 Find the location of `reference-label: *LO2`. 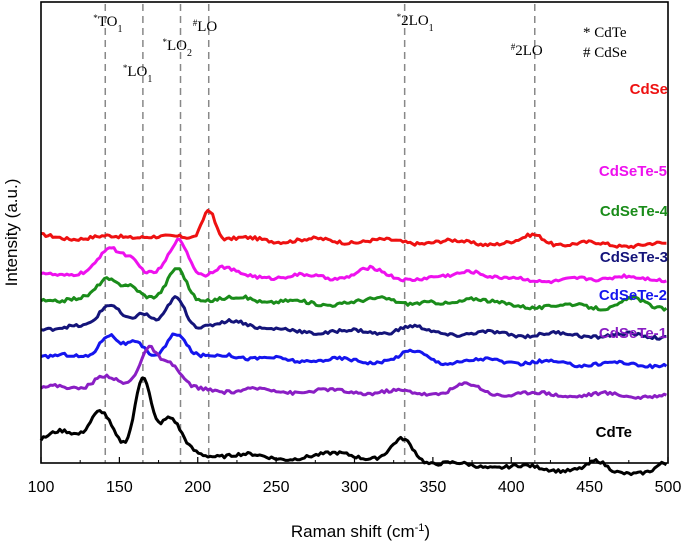

reference-label: *LO2 is located at coordinates (178, 48).